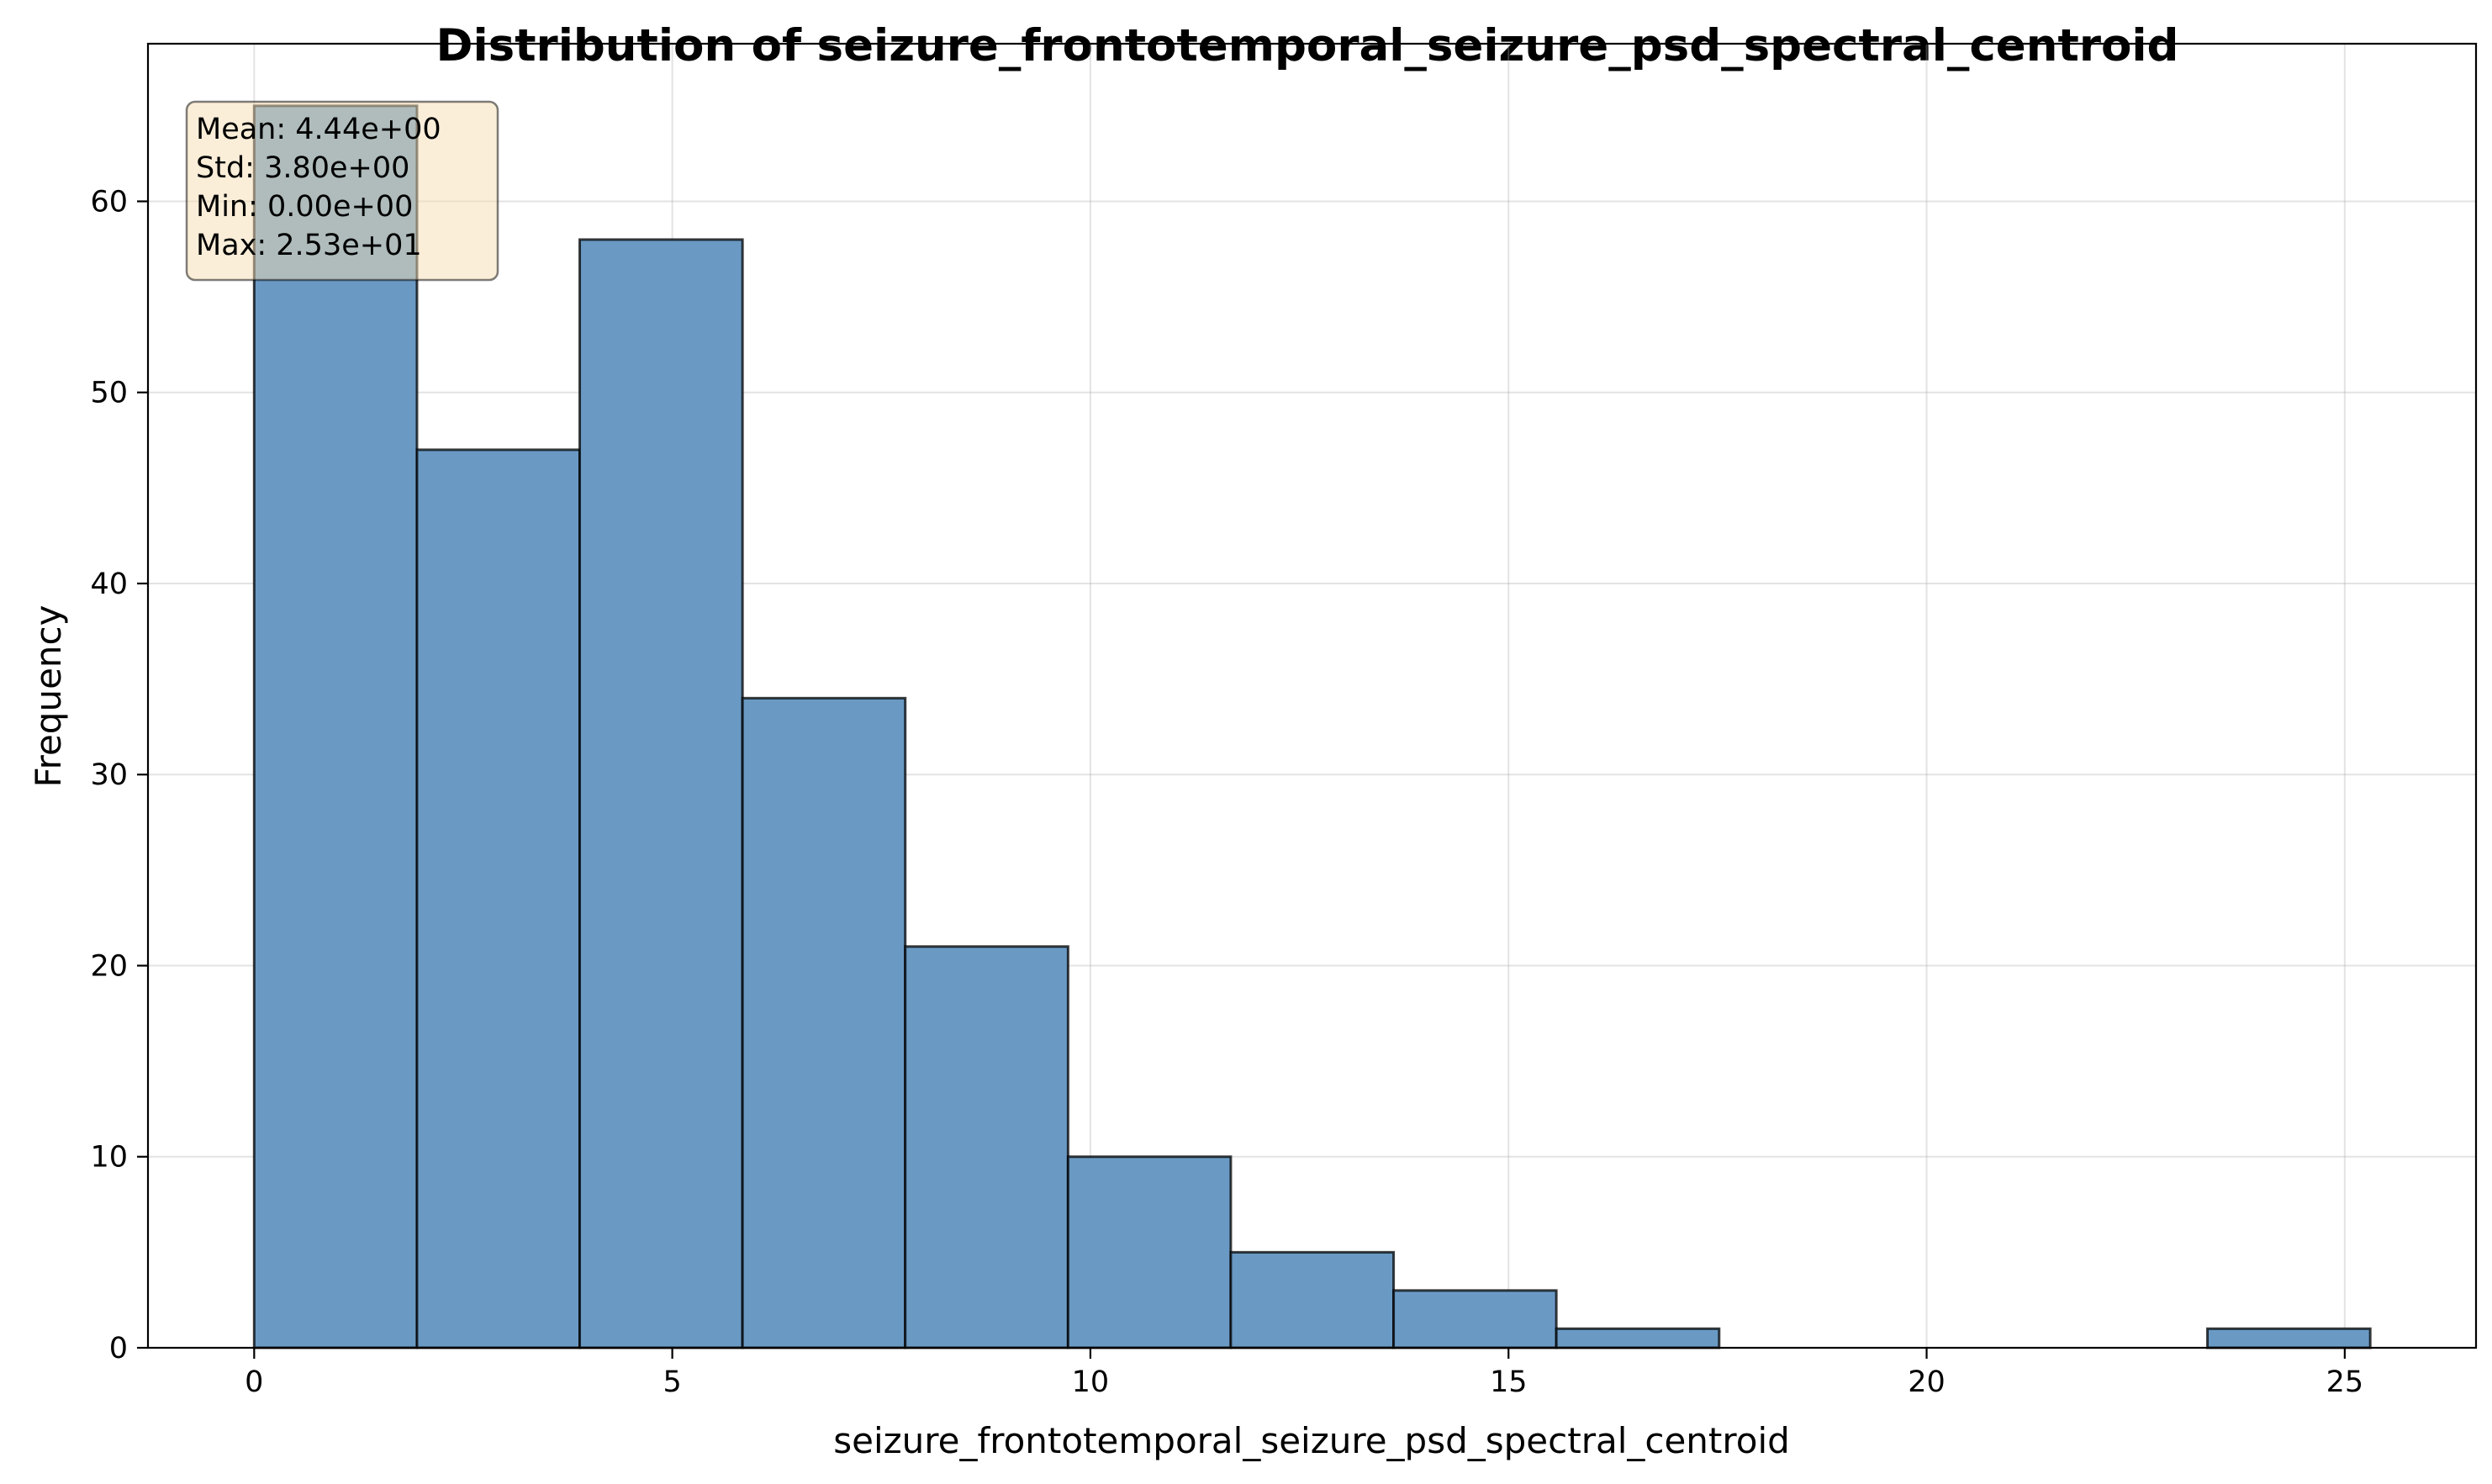 Image resolution: width=2492 pixels, height=1484 pixels. Describe the element at coordinates (1509, 1382) in the screenshot. I see `x-tick-label: 15` at that location.